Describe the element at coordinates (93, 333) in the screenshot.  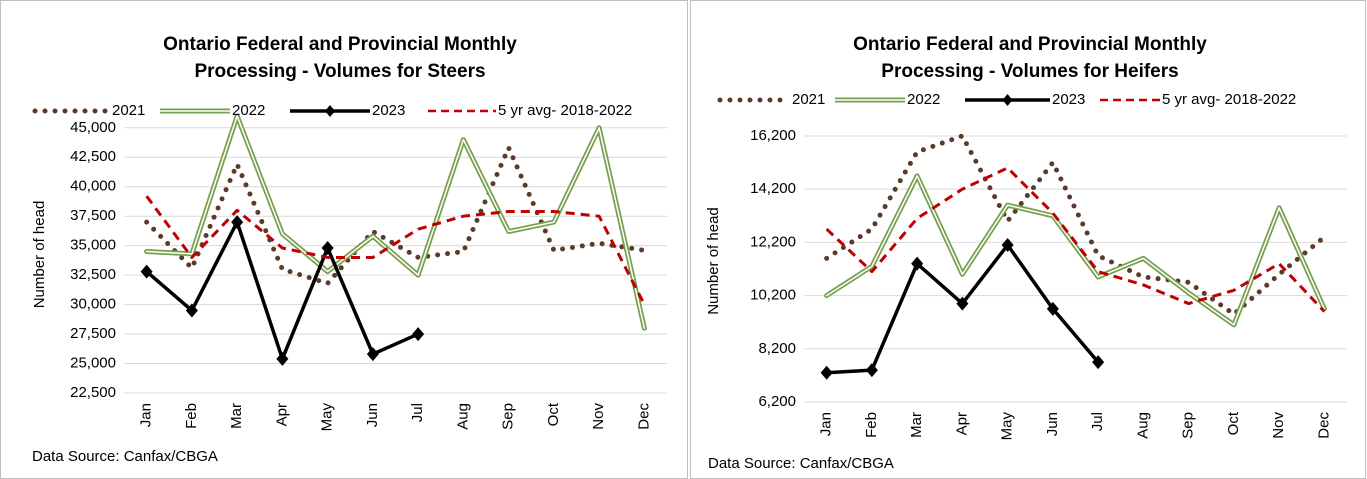
I see `y-tick-label: 27,500` at that location.